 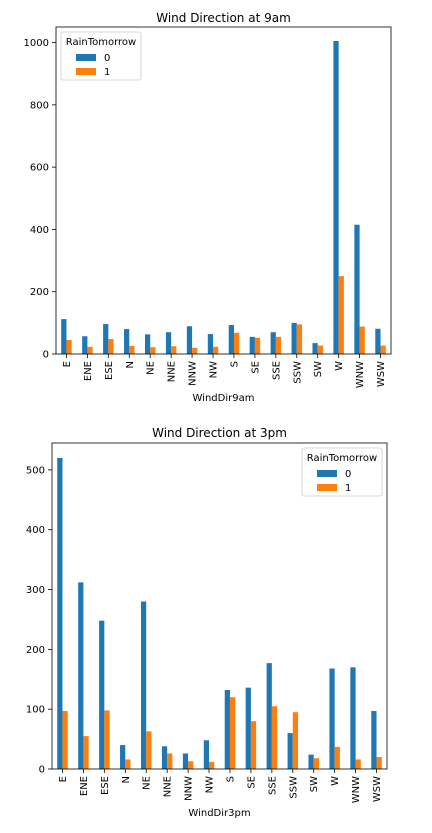 I want to click on y-tick-label: 100, so click(x=35, y=710).